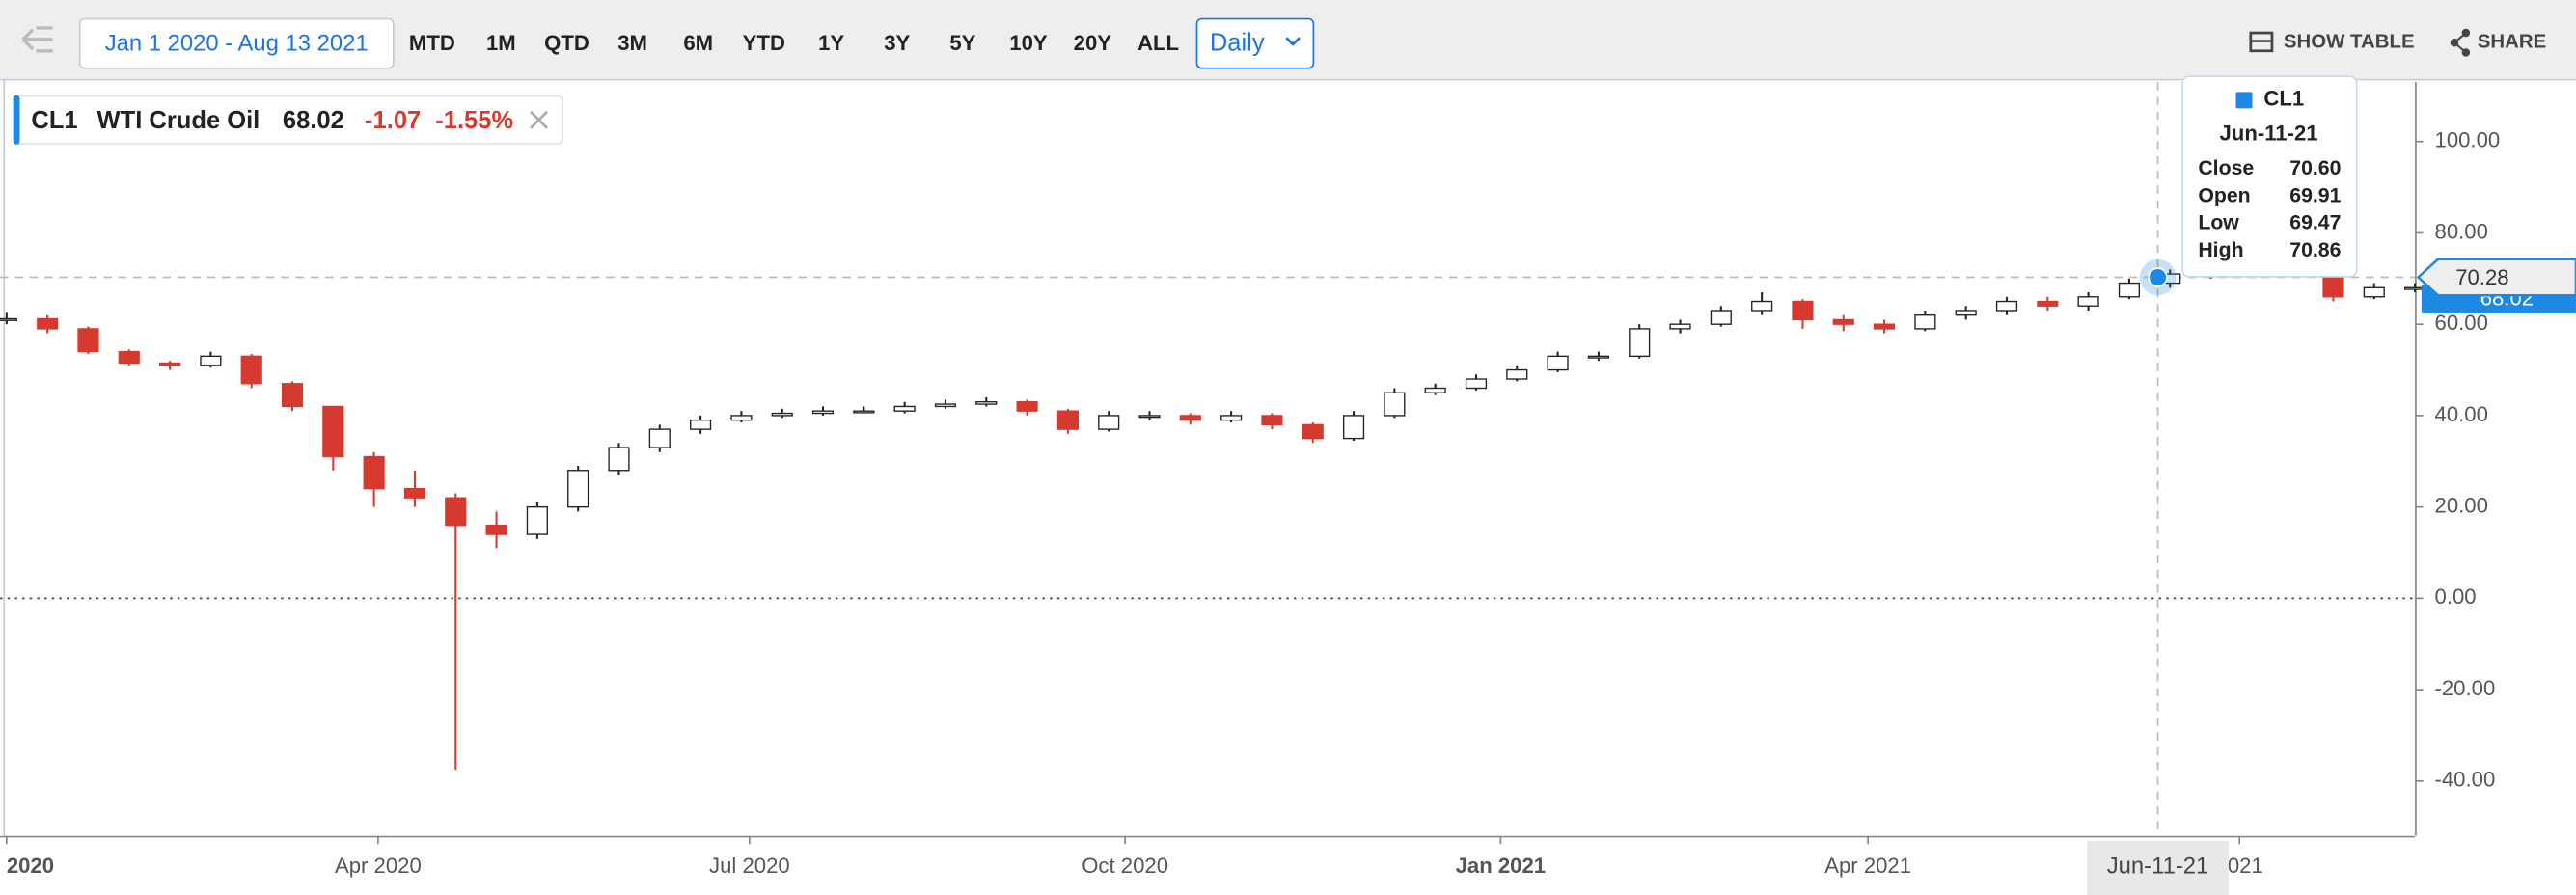 This screenshot has width=2576, height=895. Describe the element at coordinates (2462, 414) in the screenshot. I see `y-tick-label: 40.00` at that location.